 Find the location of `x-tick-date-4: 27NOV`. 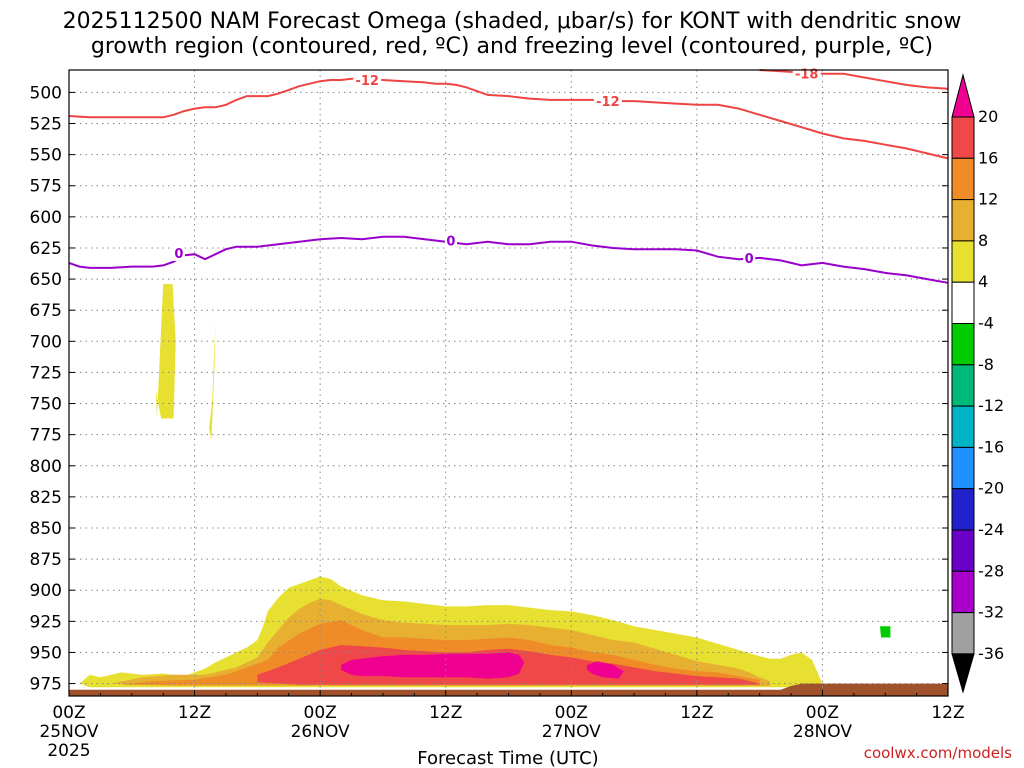

x-tick-date-4: 27NOV is located at coordinates (571, 732).